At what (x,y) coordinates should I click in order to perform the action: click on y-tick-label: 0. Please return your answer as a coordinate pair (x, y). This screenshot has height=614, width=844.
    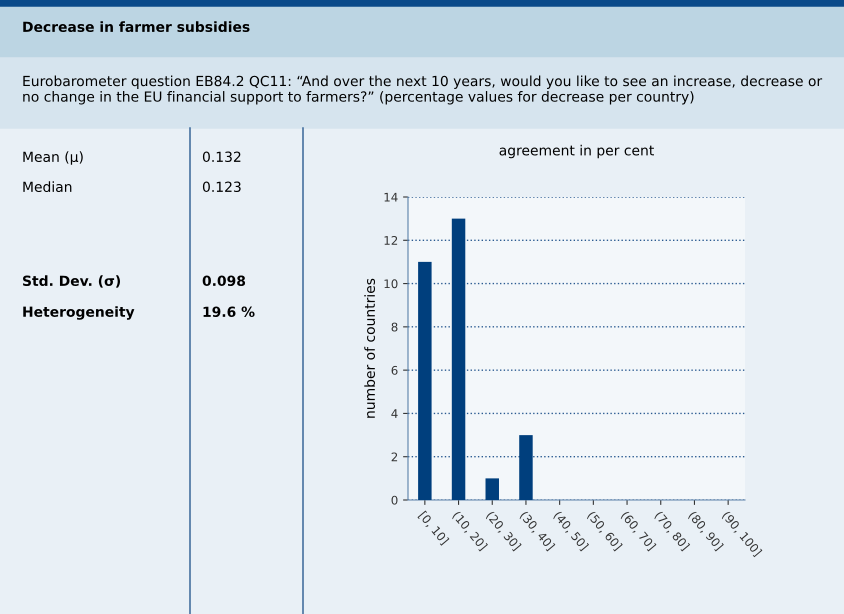
    Looking at the image, I should click on (395, 500).